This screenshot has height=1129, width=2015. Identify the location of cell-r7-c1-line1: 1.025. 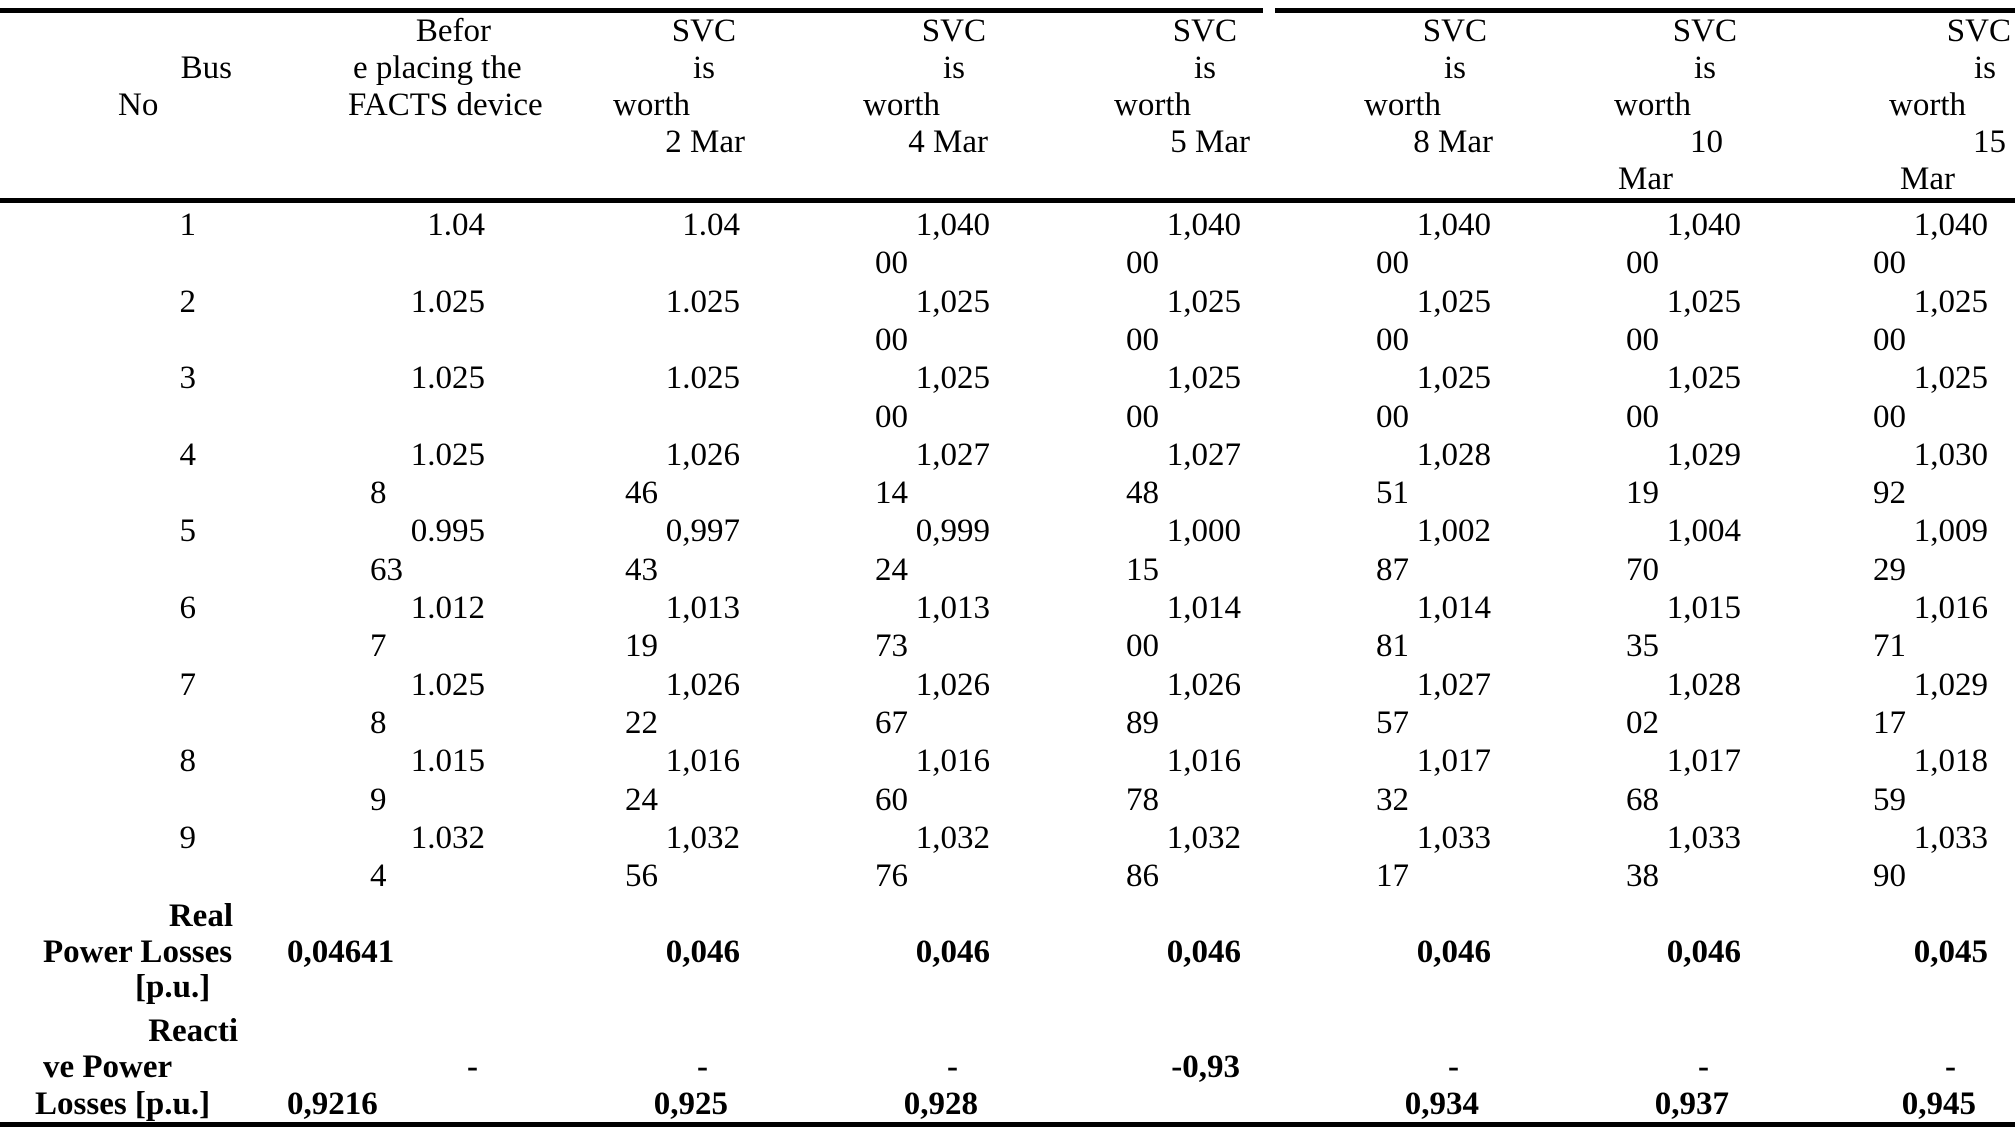
(447, 684).